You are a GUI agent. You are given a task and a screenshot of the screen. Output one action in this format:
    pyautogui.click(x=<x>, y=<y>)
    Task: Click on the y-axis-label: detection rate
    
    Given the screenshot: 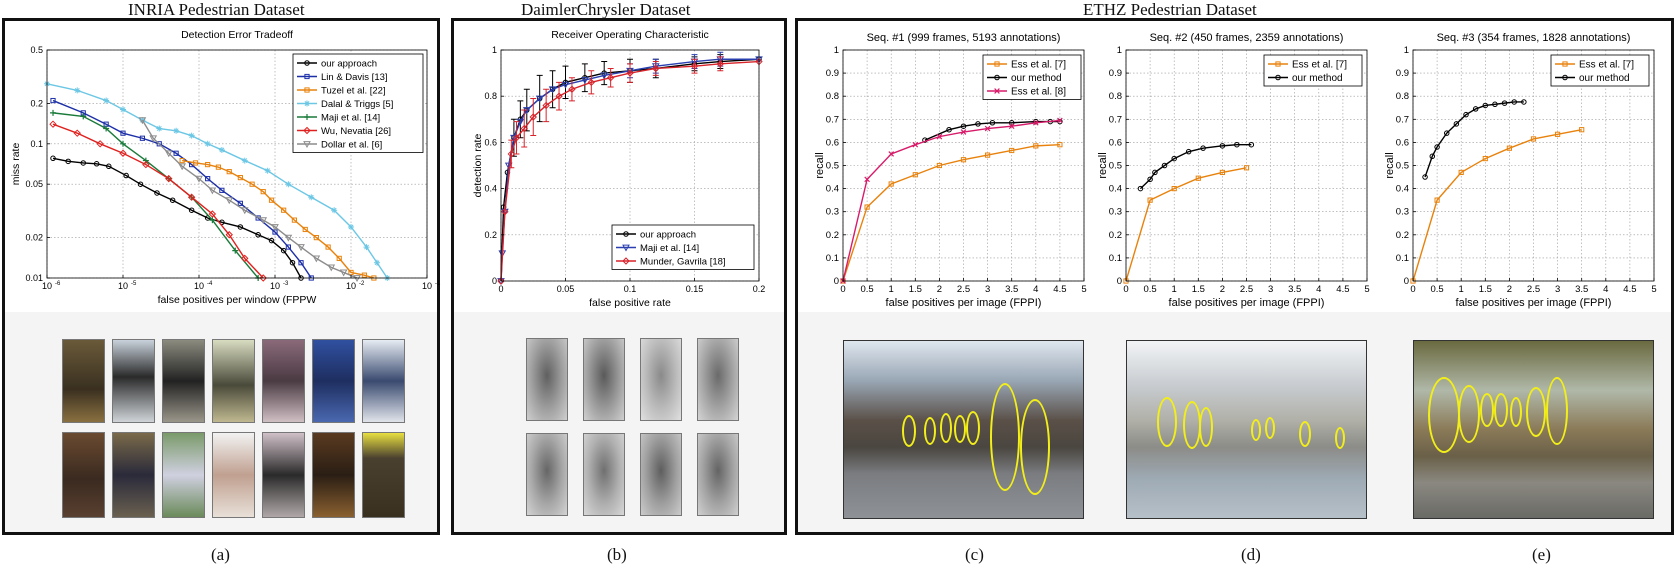 What is the action you would take?
    pyautogui.click(x=478, y=166)
    